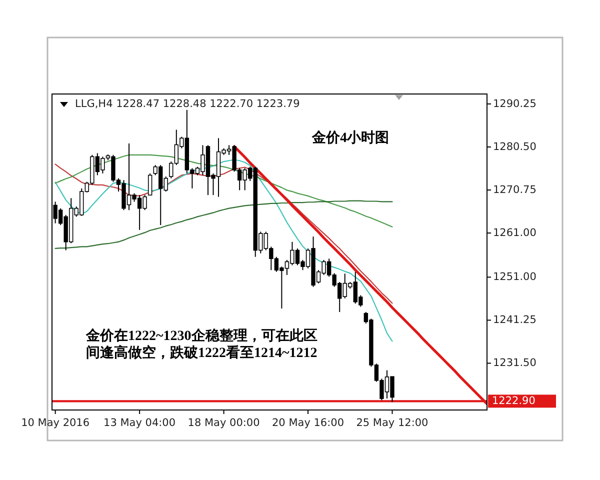  I want to click on annotation: 金价在1222~1230企稳整理，可在此区间逢高做空，跌破1222看至1214~1212, so click(201, 344).